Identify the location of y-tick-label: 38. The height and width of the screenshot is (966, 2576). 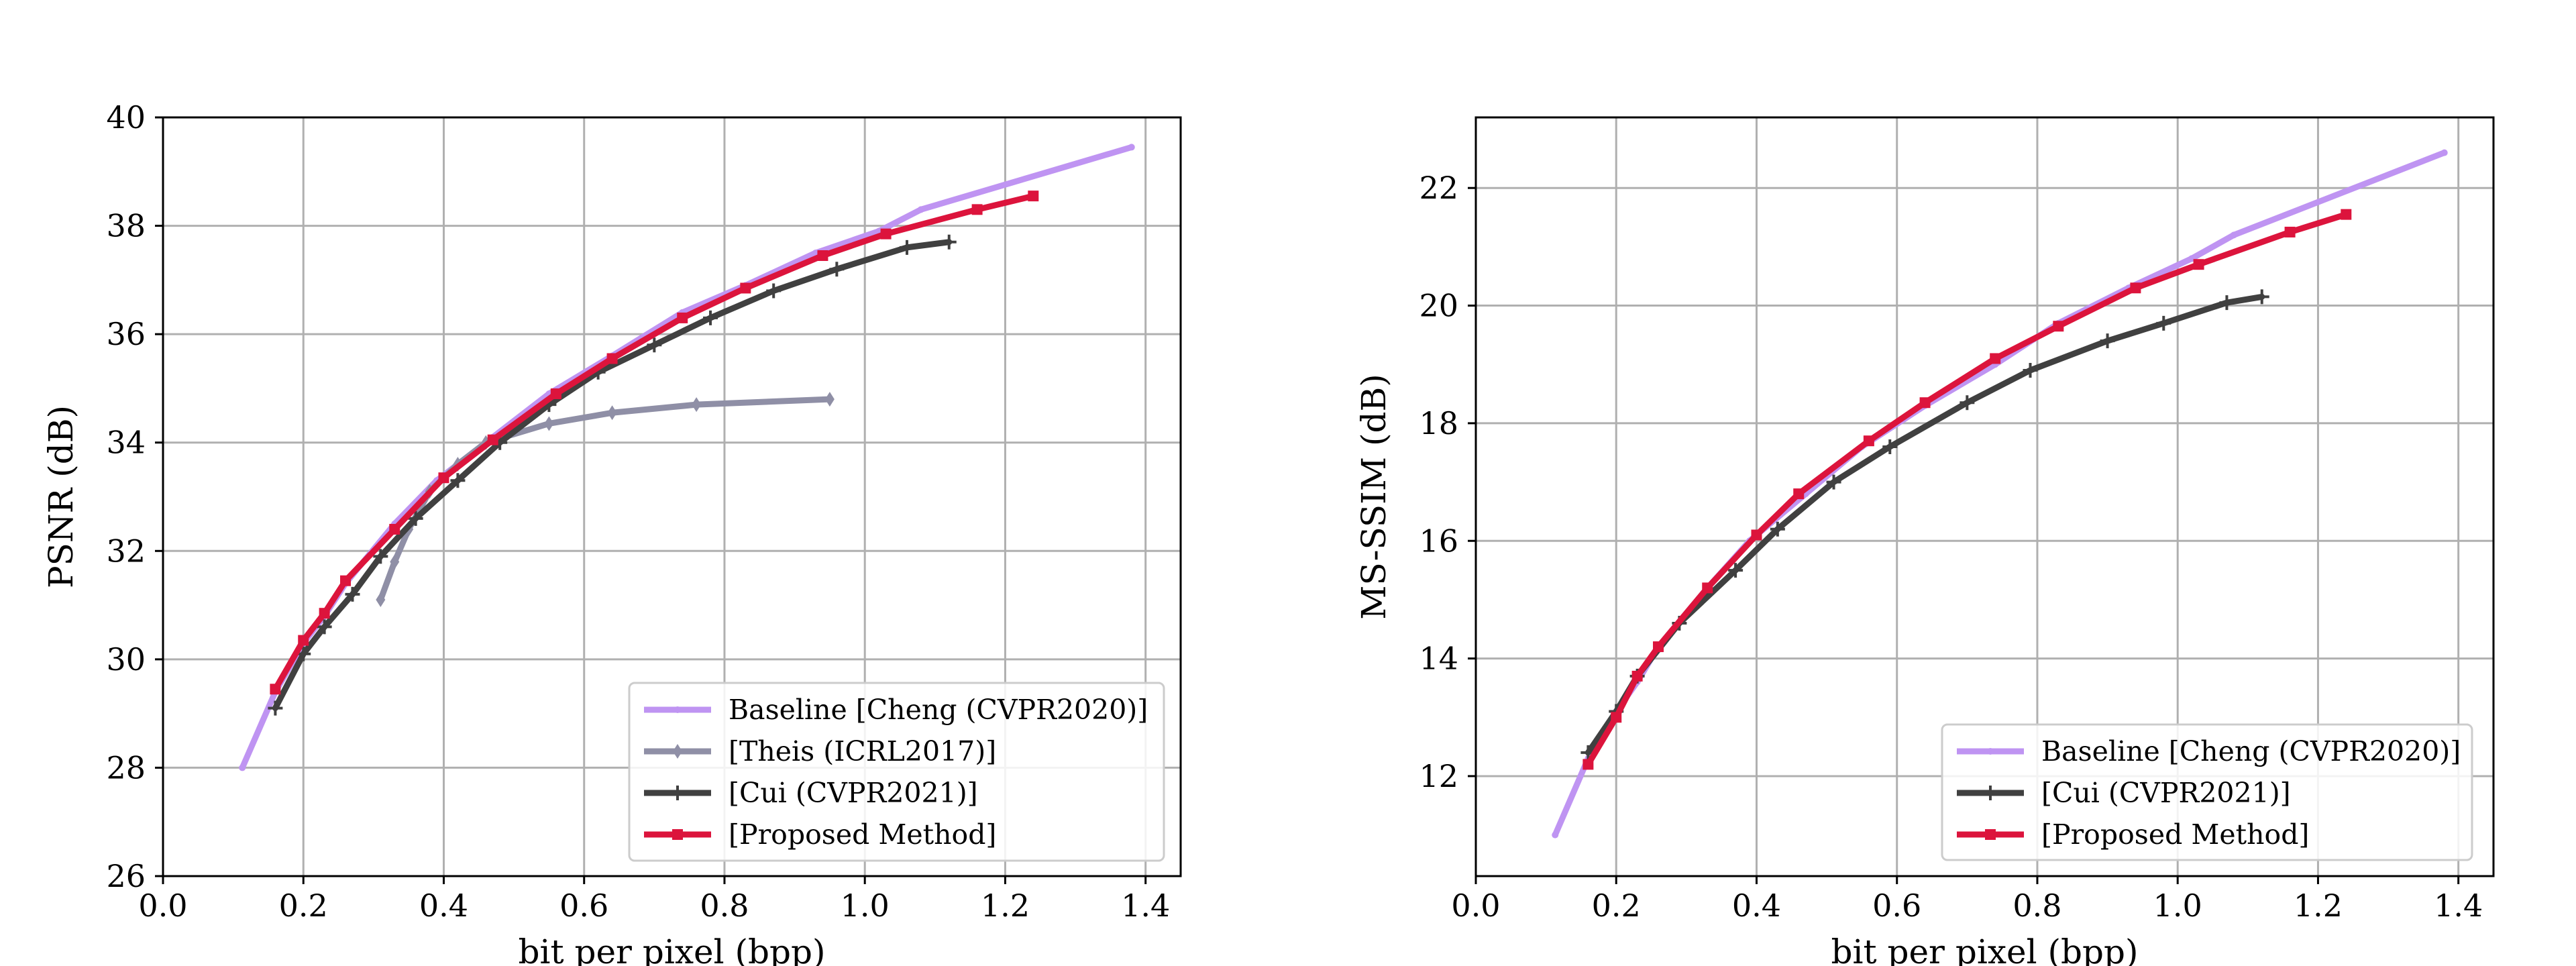
(126, 226).